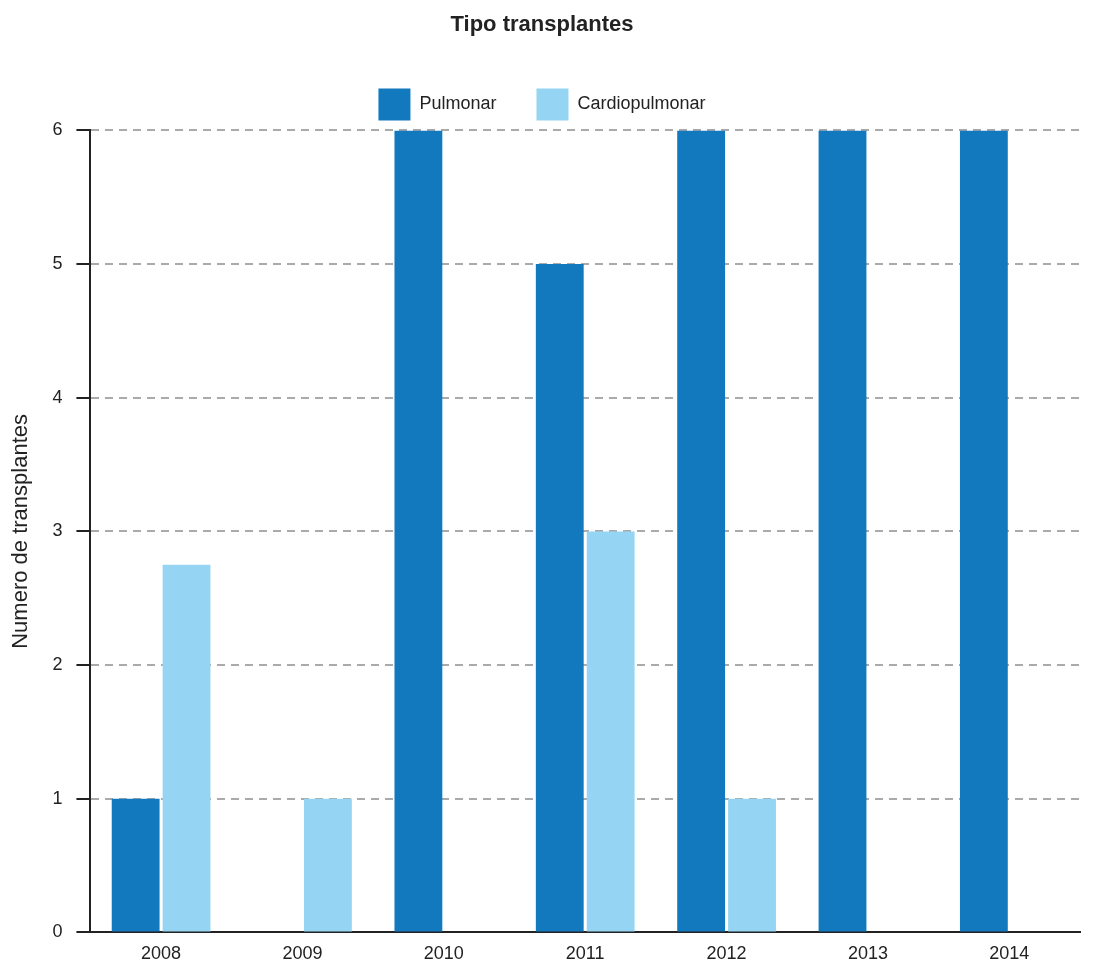  Describe the element at coordinates (57, 797) in the screenshot. I see `y-tick-label: 1` at that location.